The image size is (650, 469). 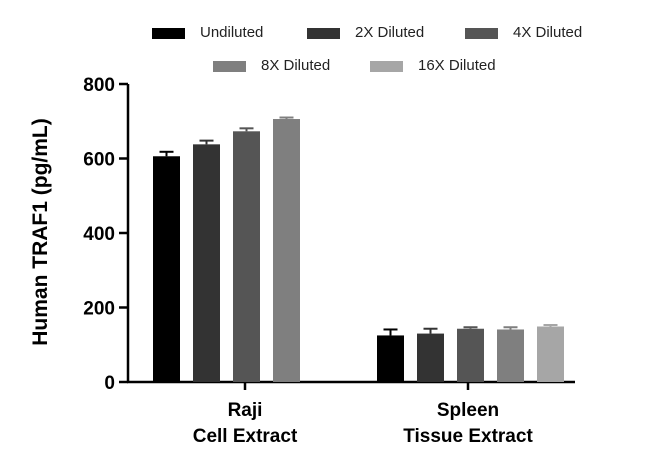 I want to click on x-axis, so click(x=351, y=385).